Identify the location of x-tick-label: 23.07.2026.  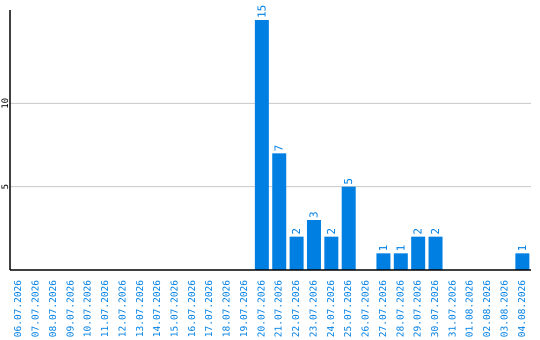
(314, 309).